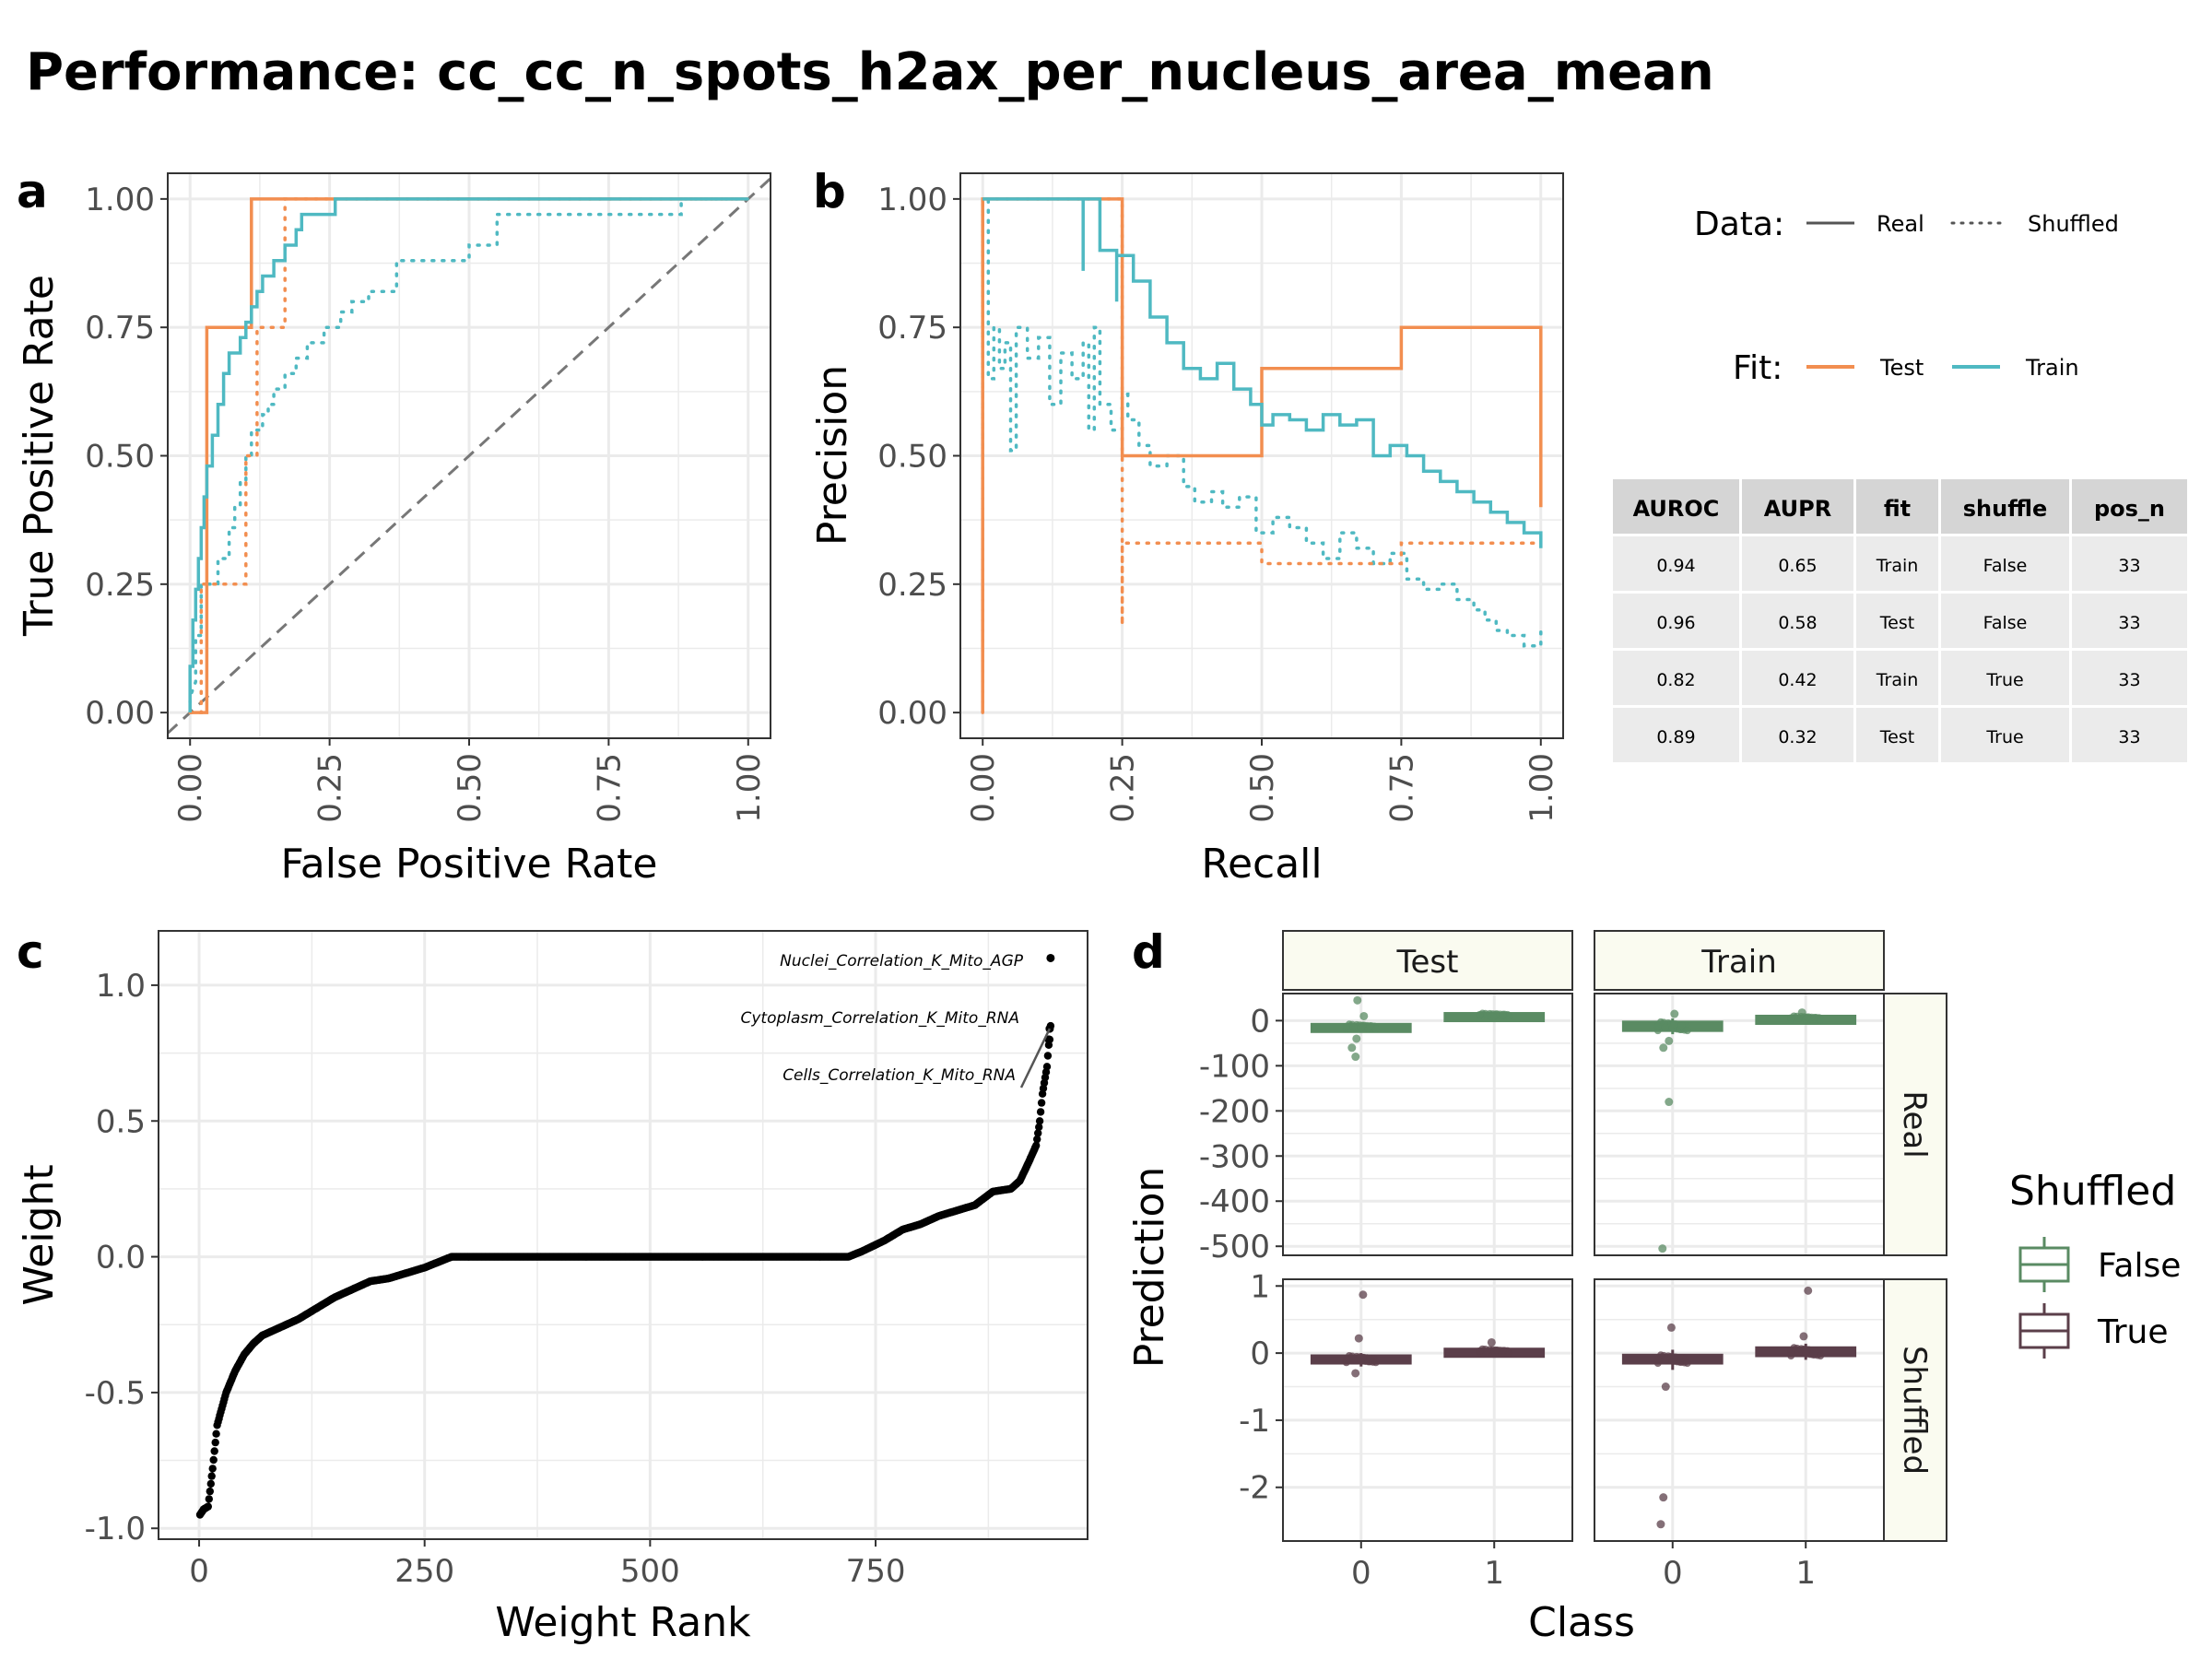  I want to click on table-cell-value: False, so click(2005, 566).